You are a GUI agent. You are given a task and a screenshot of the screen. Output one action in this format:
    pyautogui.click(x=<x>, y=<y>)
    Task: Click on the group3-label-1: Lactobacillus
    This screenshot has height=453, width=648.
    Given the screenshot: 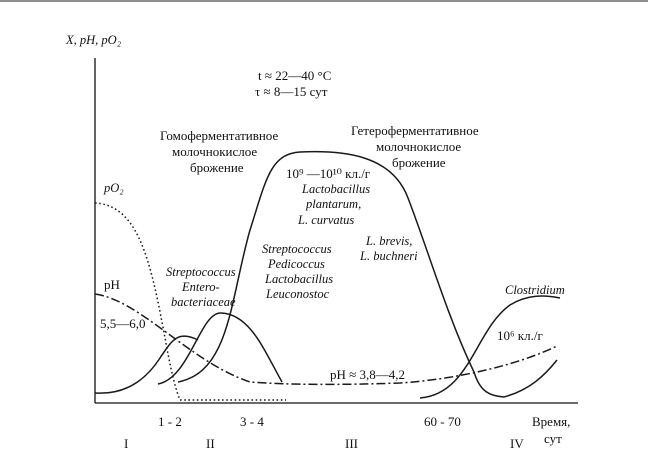 What is the action you would take?
    pyautogui.click(x=335, y=189)
    